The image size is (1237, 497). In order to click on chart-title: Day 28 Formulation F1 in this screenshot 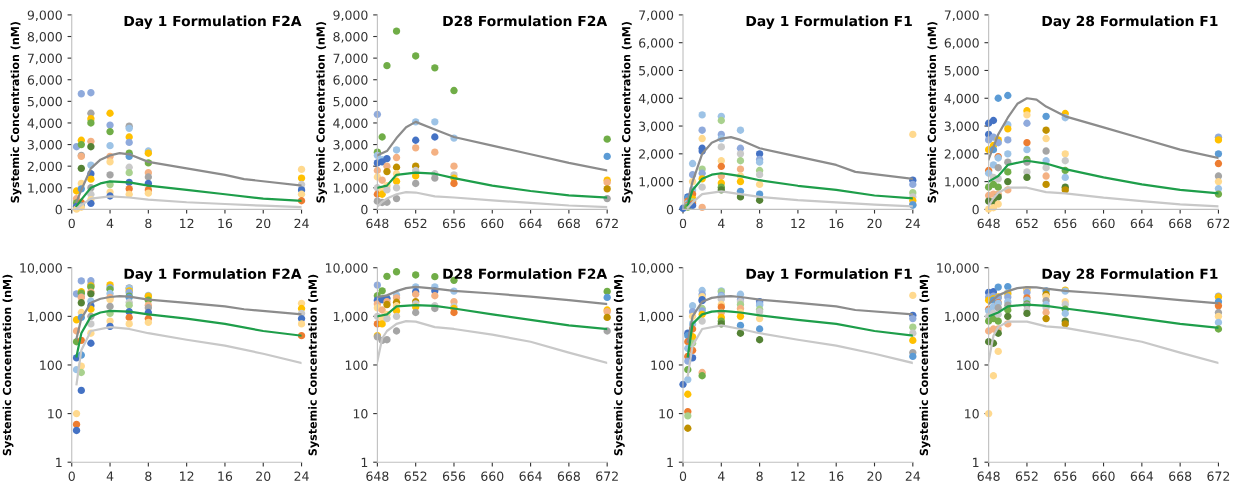, I will do `click(1130, 22)`.